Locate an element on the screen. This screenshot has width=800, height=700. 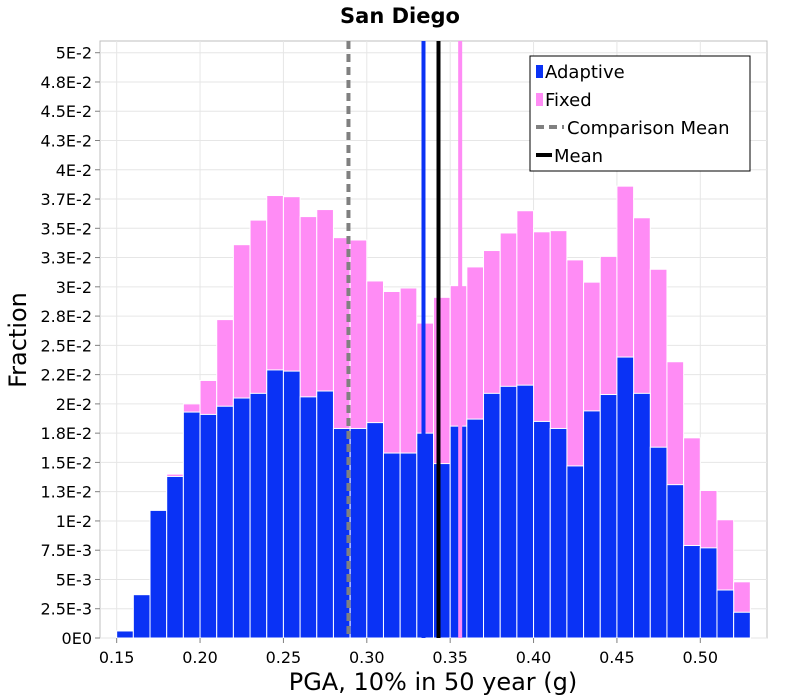
y-tick-label: 4.3E-2 is located at coordinates (66, 141).